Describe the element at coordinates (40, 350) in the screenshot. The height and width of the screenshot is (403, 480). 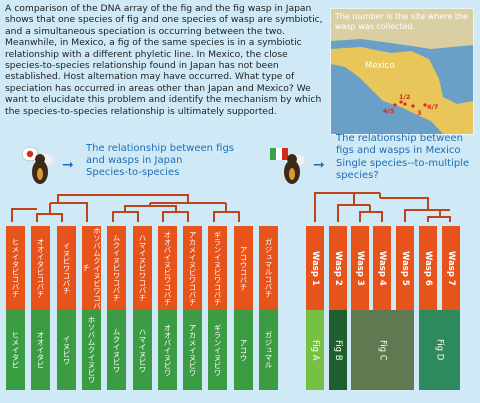
I see `japan-fig-bar: オオイタビ` at that location.